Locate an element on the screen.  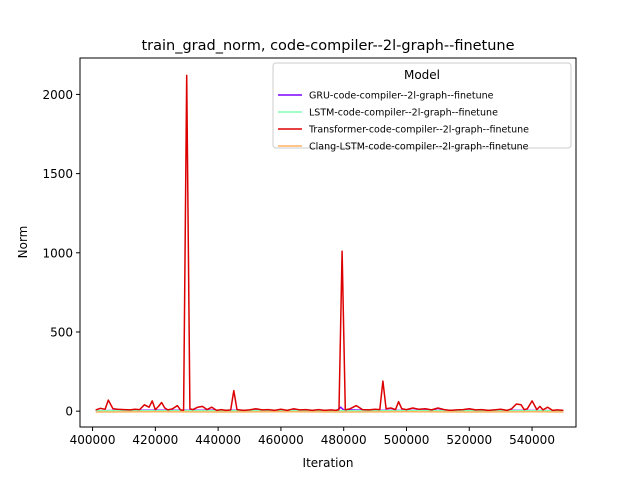
legend-box is located at coordinates (422, 105).